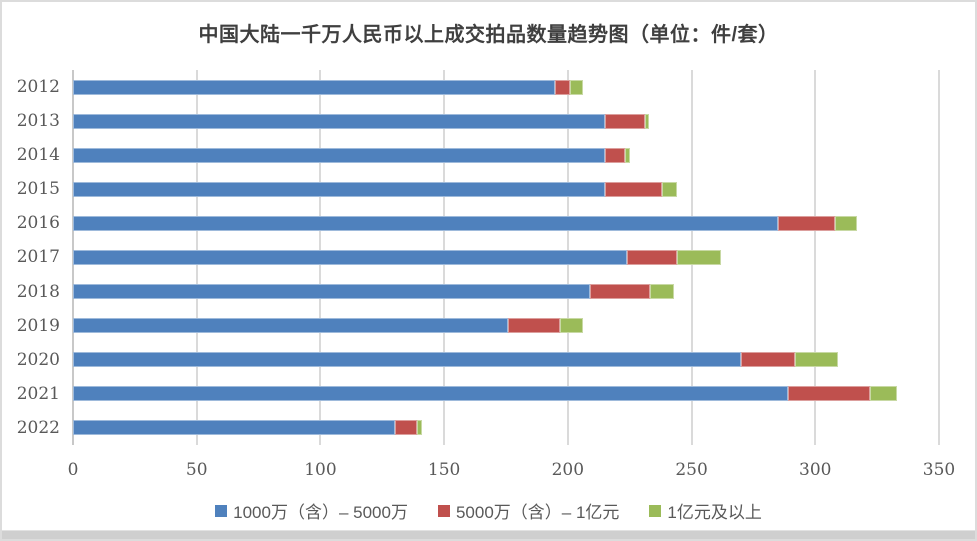  Describe the element at coordinates (38, 87) in the screenshot. I see `y-axis-label: 2012` at that location.